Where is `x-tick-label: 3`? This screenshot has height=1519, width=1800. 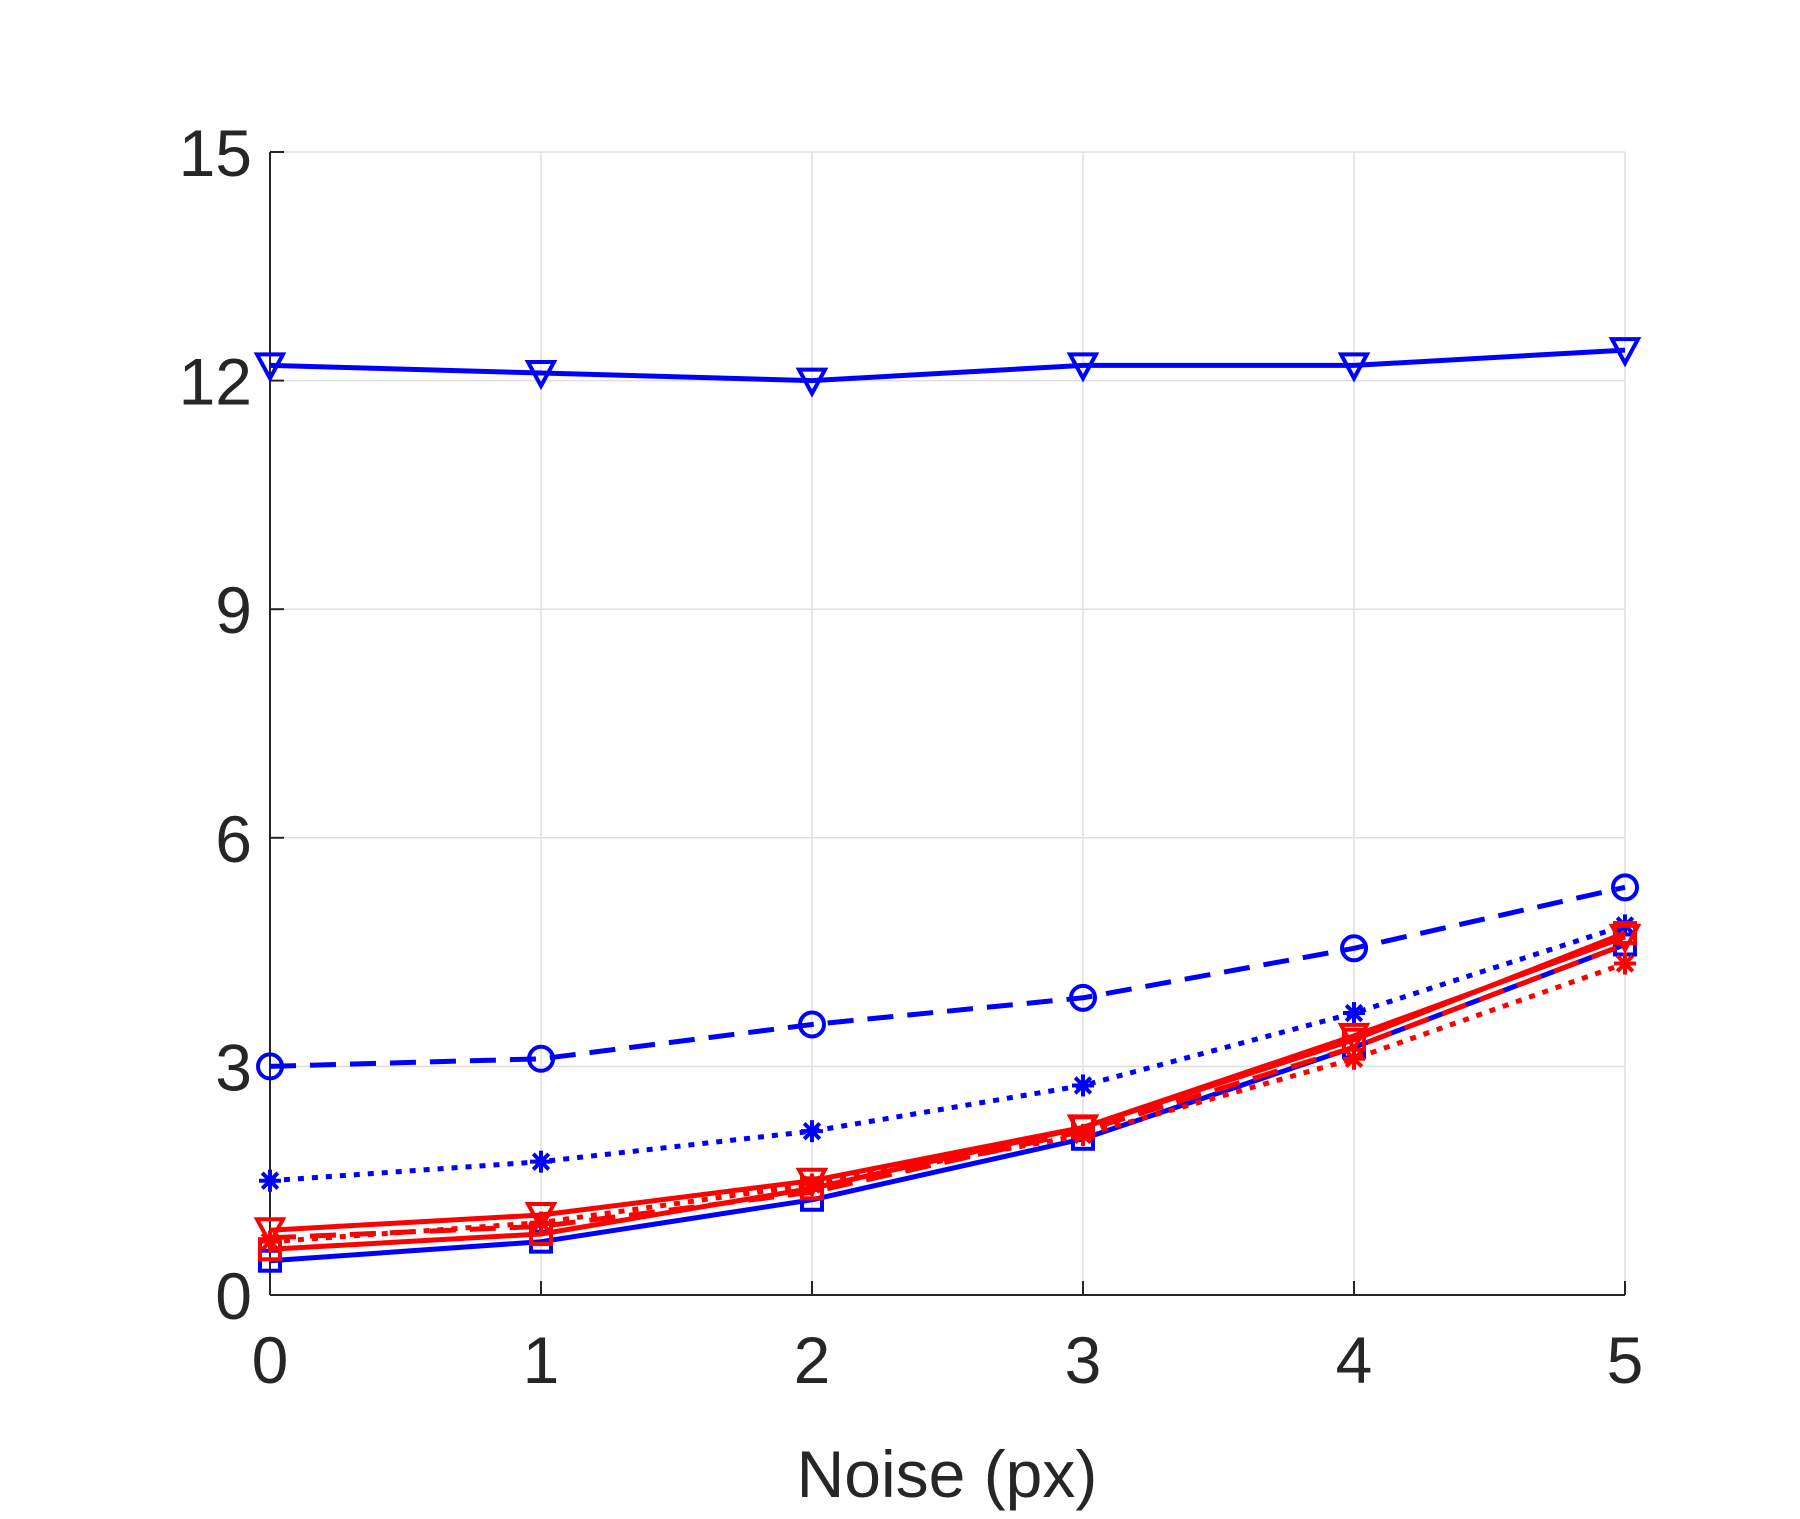
x-tick-label: 3 is located at coordinates (1083, 1360).